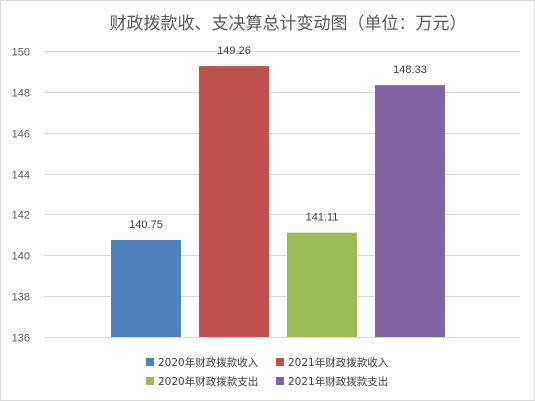  I want to click on y-tick-label: 150, so click(21, 53).